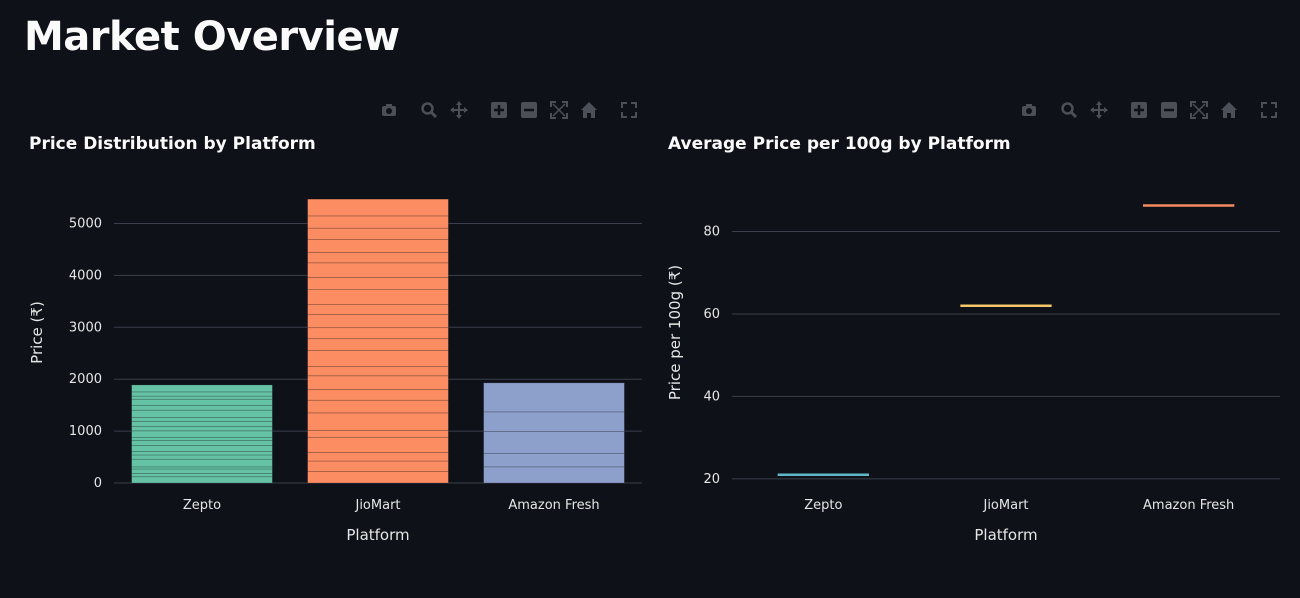 This screenshot has height=598, width=1300. I want to click on y-tick-label: 5000, so click(85, 224).